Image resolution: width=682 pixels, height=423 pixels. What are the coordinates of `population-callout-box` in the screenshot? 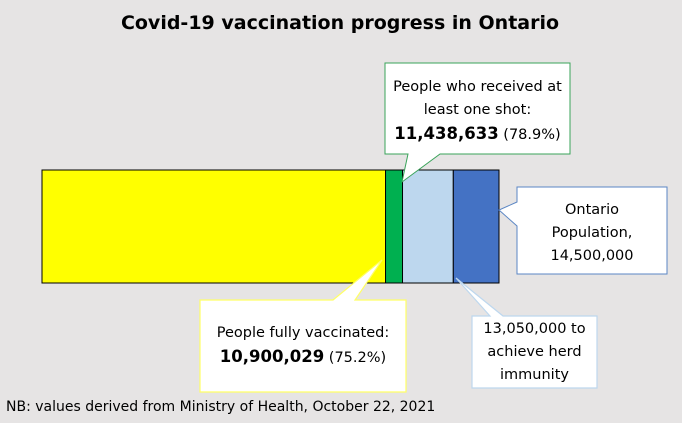 It's located at (583, 230).